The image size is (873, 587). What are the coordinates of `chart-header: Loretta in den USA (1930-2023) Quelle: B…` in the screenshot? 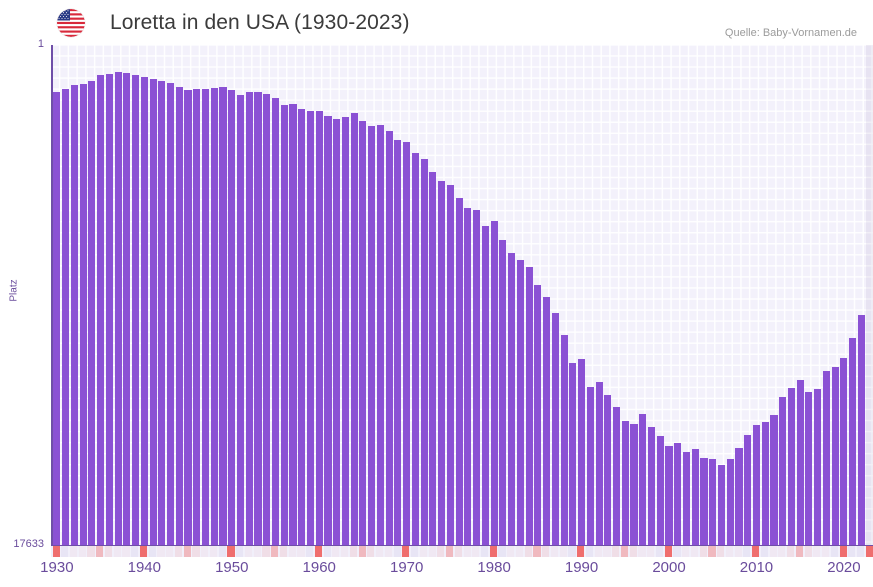 It's located at (436, 22).